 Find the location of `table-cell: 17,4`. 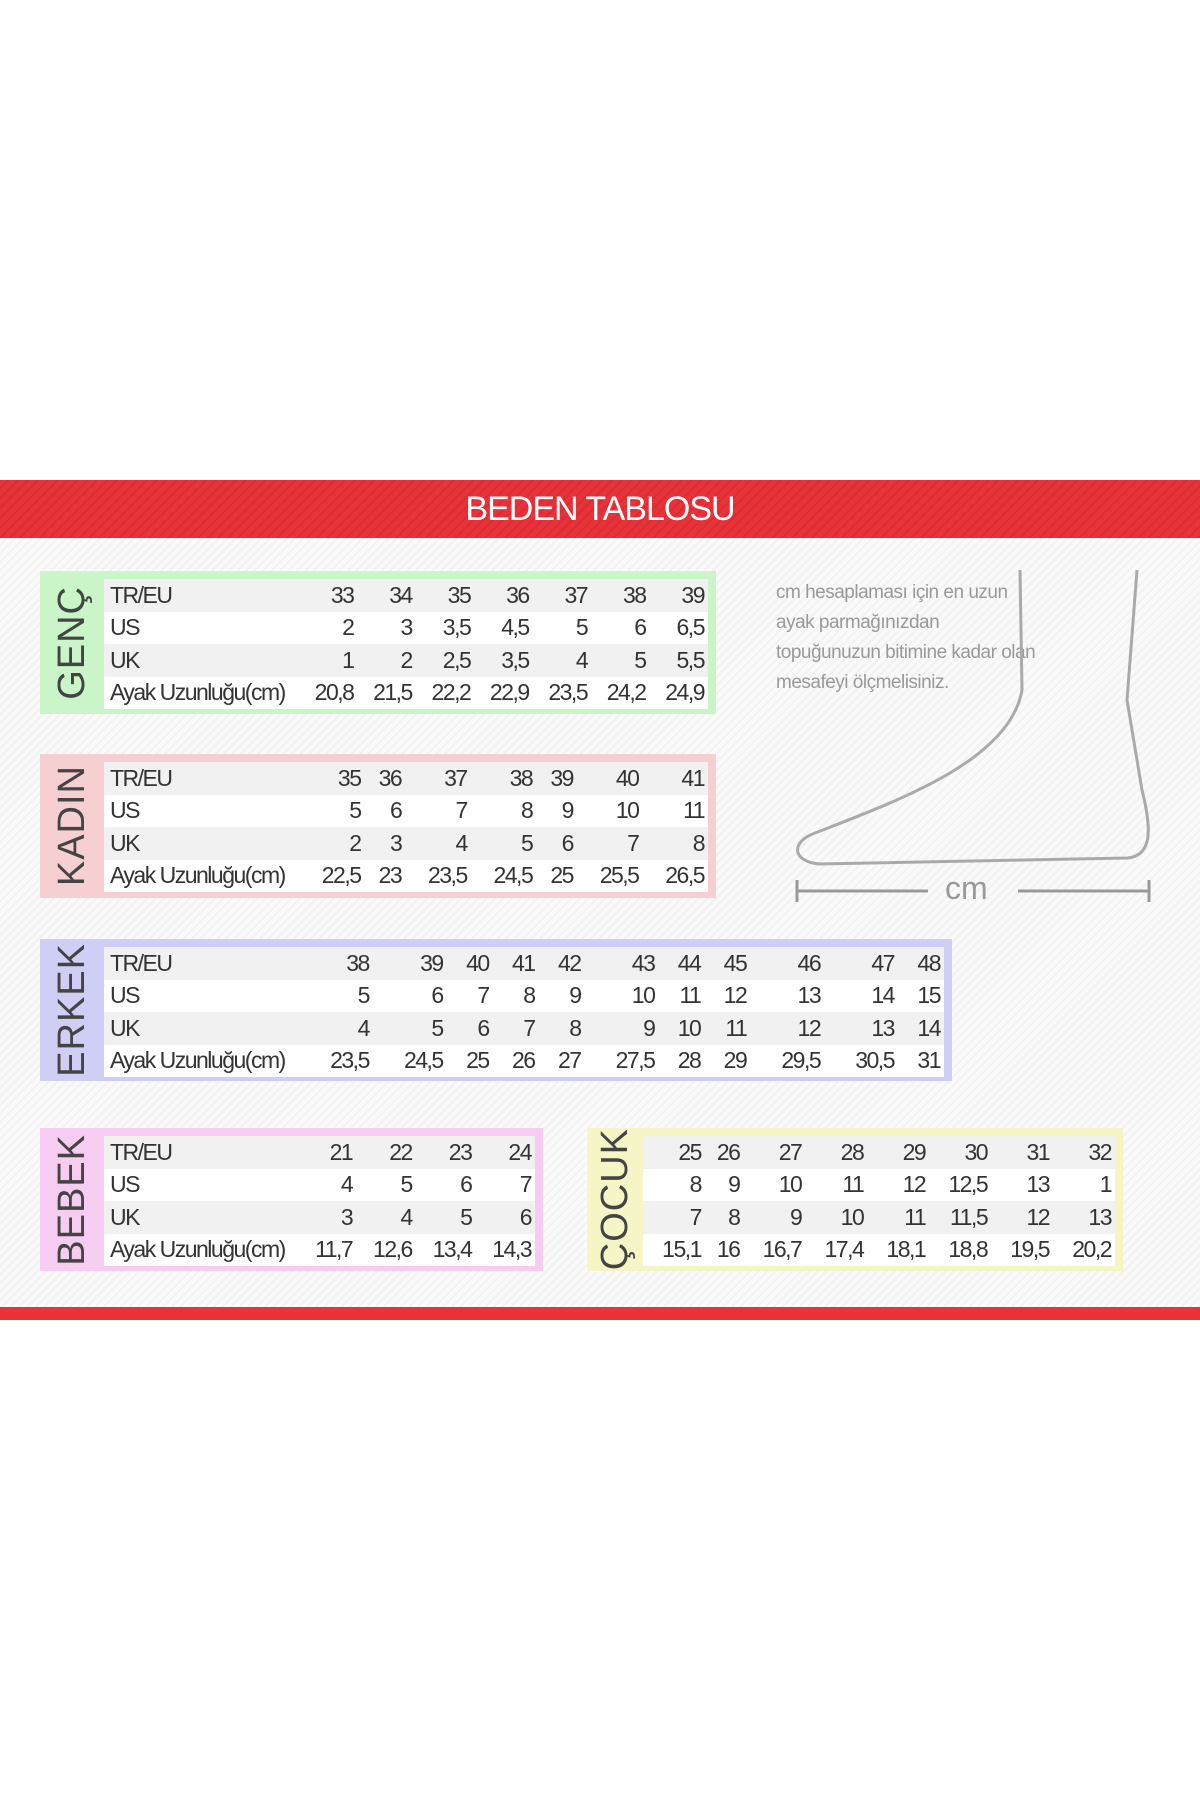

table-cell: 17,4 is located at coordinates (836, 1249).